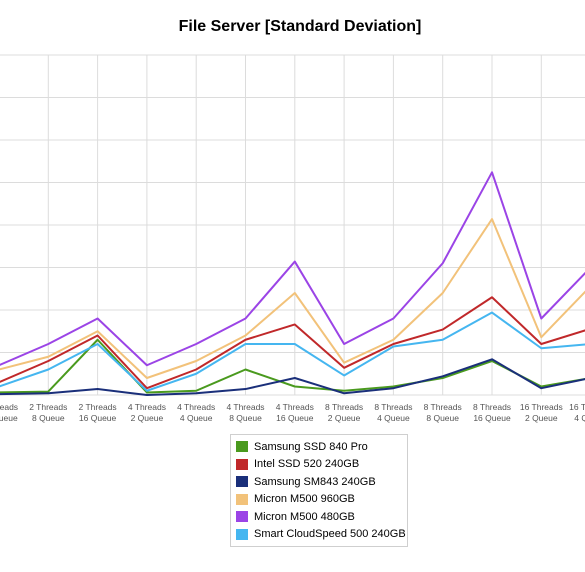 This screenshot has width=585, height=572. I want to click on legend-item: Samsung SSD 840 Pro, so click(321, 447).